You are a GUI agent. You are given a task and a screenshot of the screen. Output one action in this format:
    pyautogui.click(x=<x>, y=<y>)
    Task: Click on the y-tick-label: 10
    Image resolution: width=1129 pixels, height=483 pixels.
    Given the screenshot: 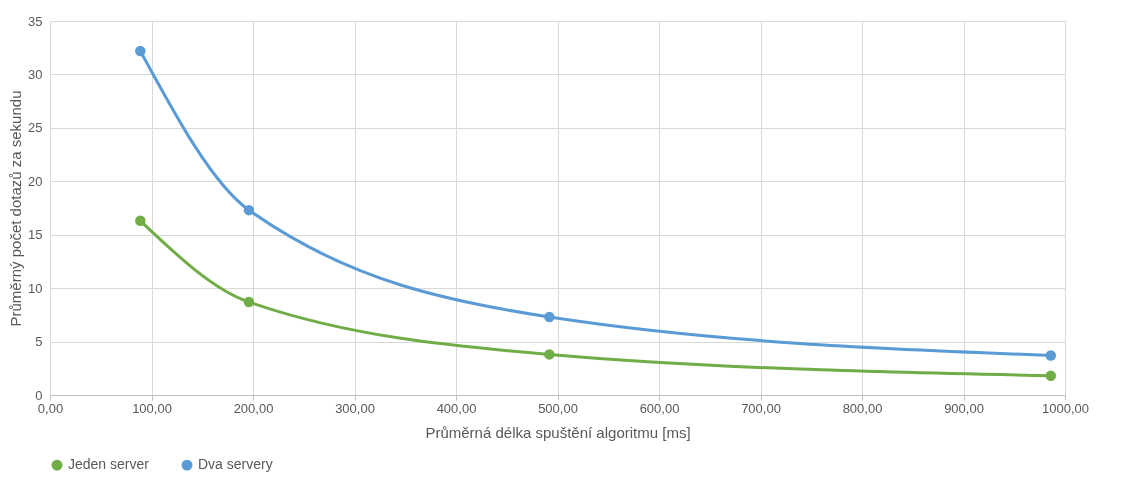 What is the action you would take?
    pyautogui.click(x=35, y=288)
    